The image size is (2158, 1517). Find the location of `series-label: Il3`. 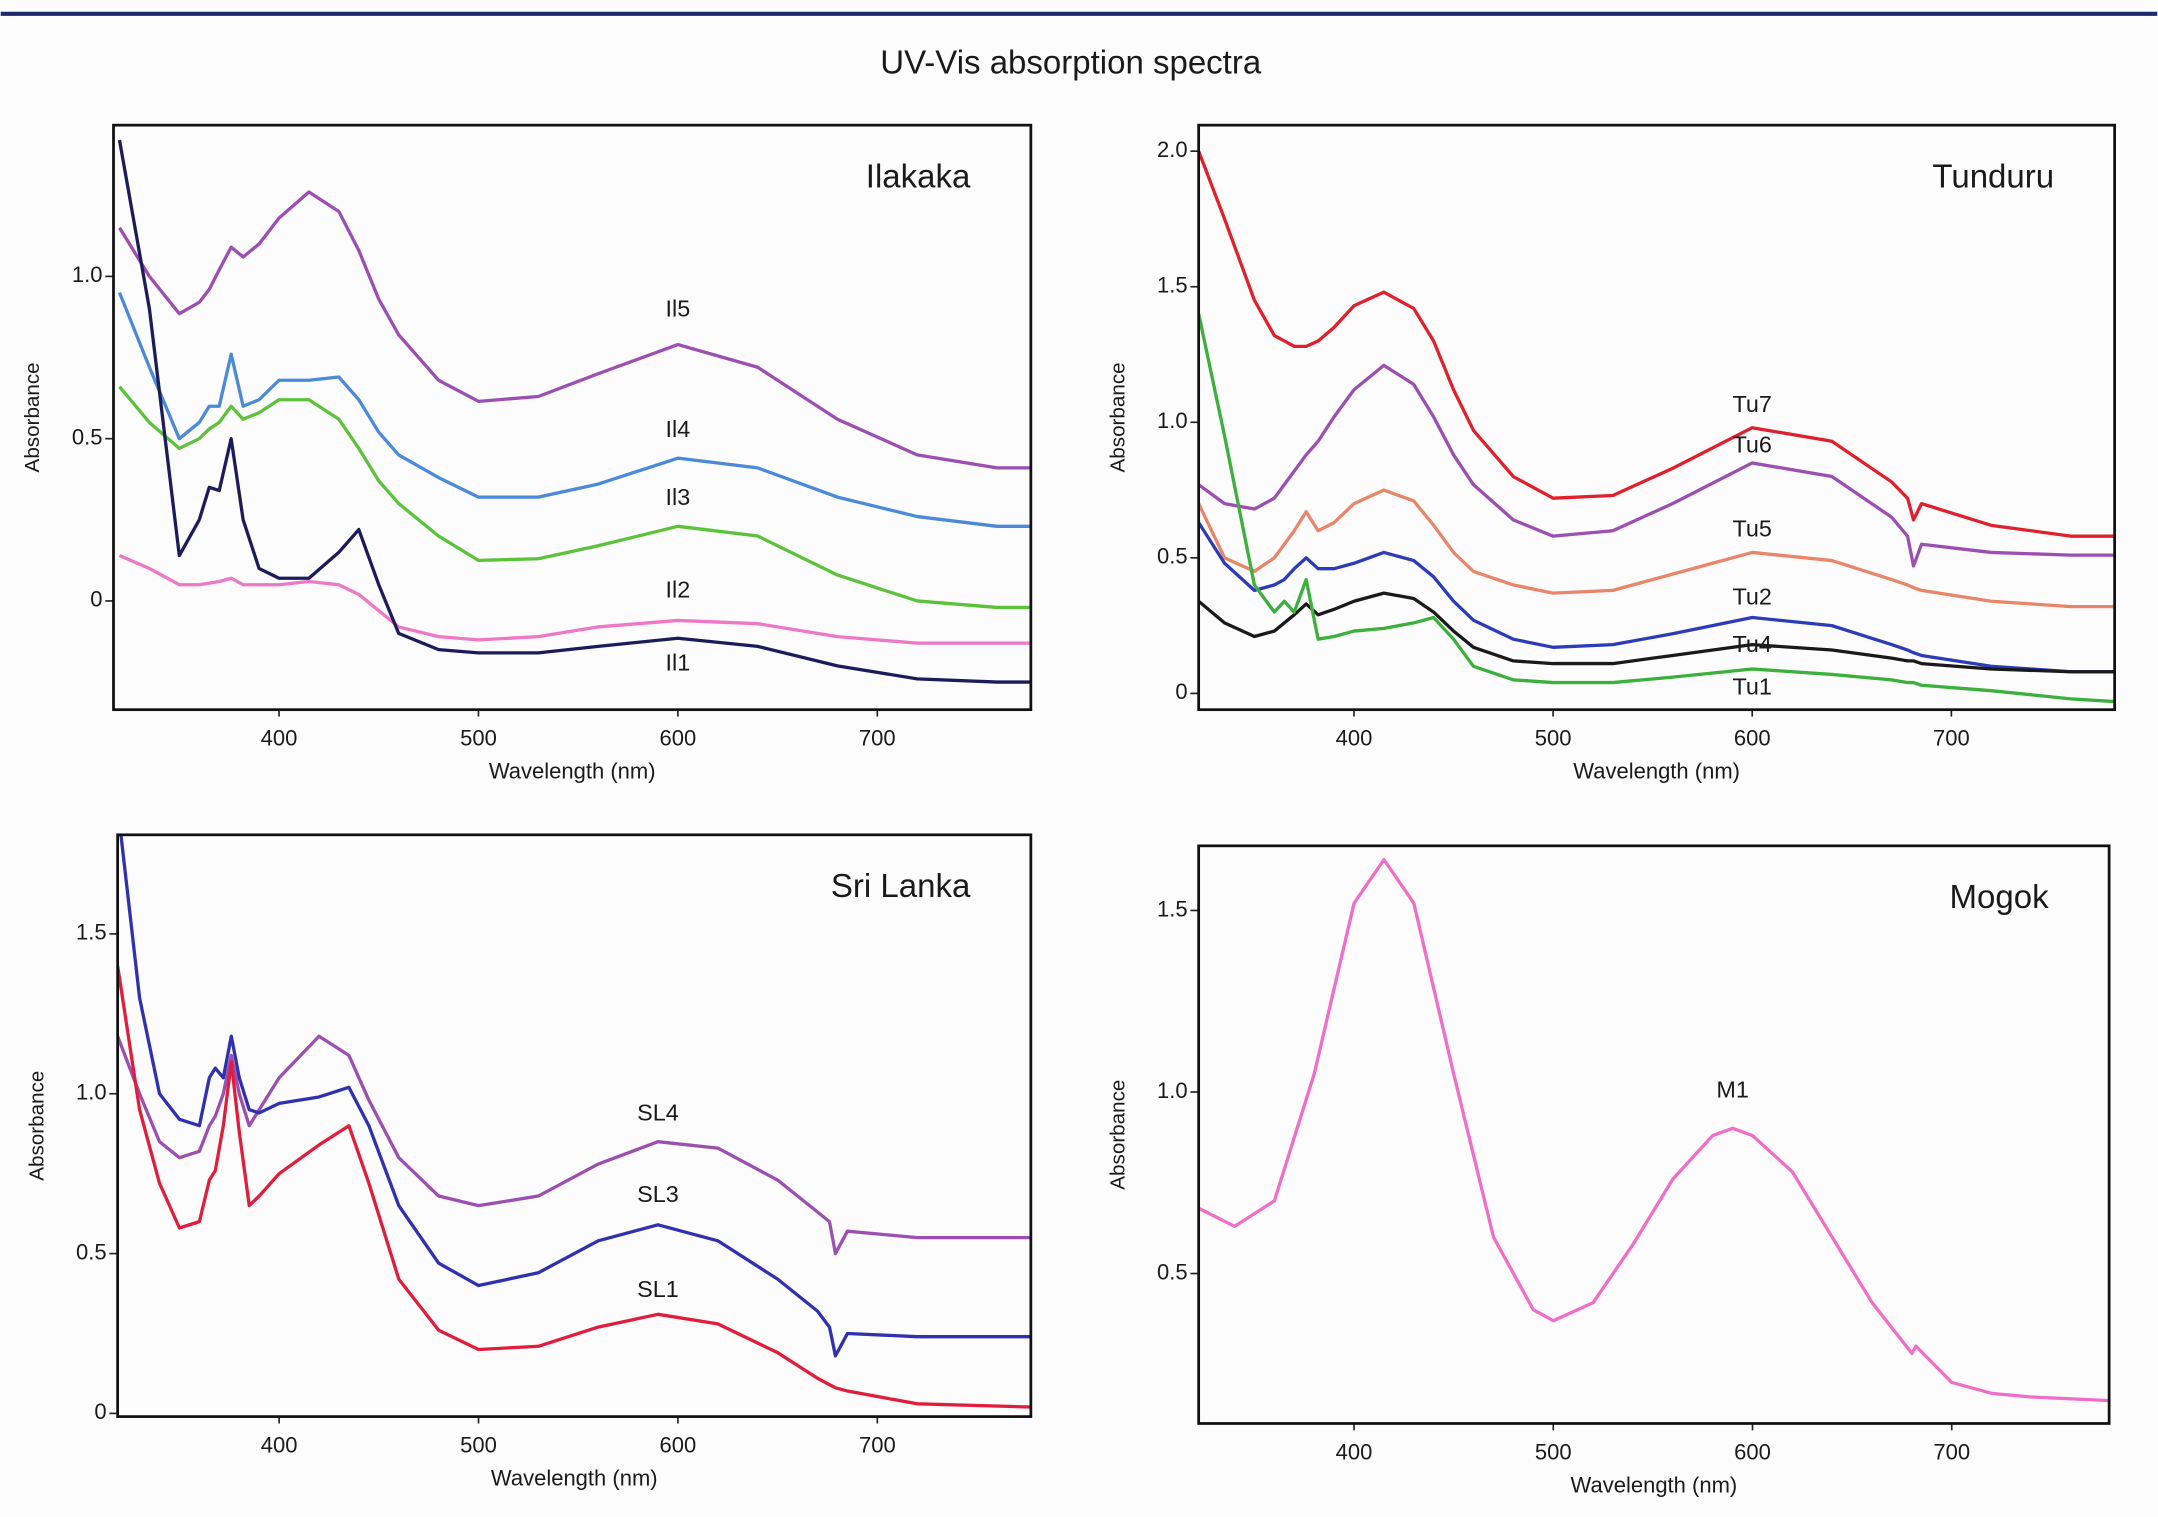

series-label: Il3 is located at coordinates (678, 497).